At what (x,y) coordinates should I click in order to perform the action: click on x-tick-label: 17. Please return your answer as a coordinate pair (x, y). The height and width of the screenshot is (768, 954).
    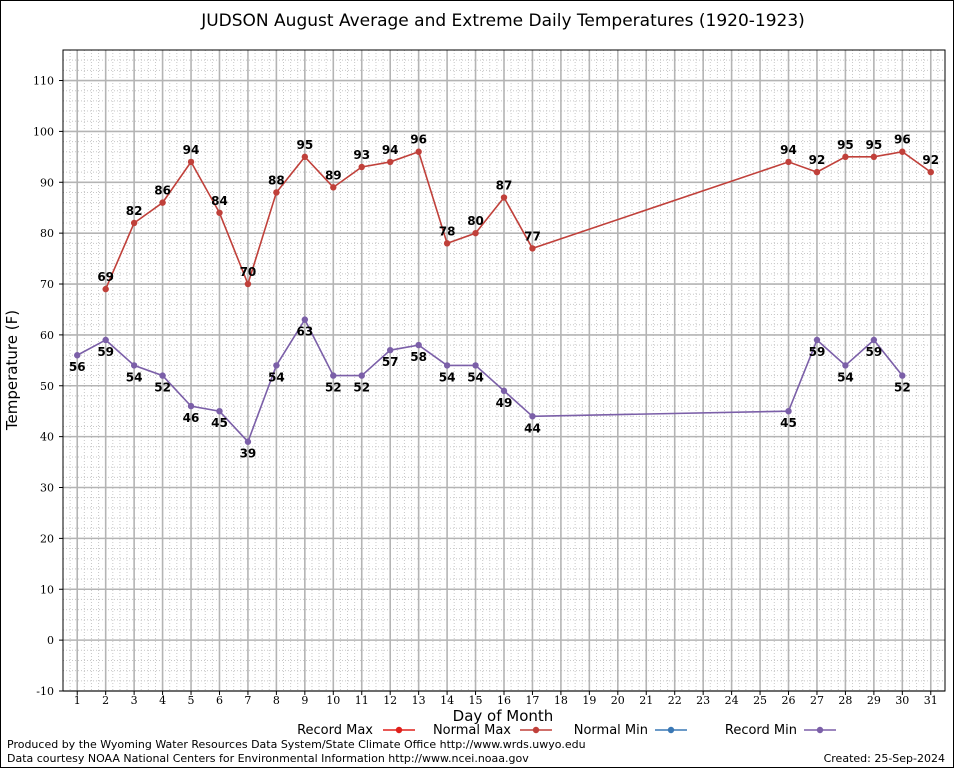
    Looking at the image, I should click on (532, 700).